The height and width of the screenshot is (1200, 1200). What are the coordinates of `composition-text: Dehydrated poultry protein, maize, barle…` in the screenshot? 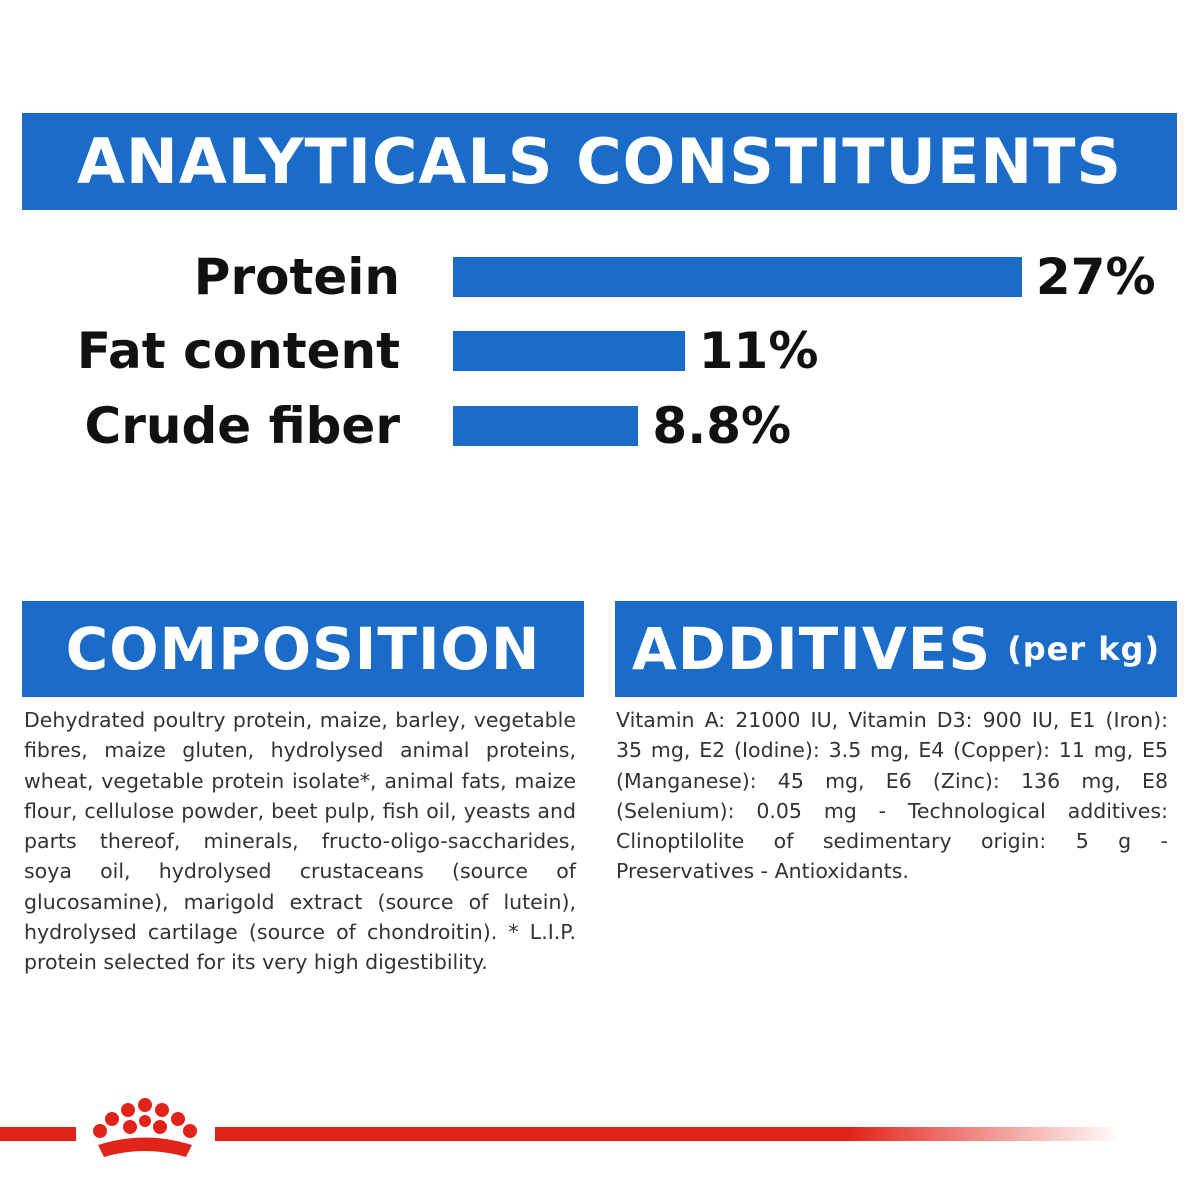 It's located at (300, 841).